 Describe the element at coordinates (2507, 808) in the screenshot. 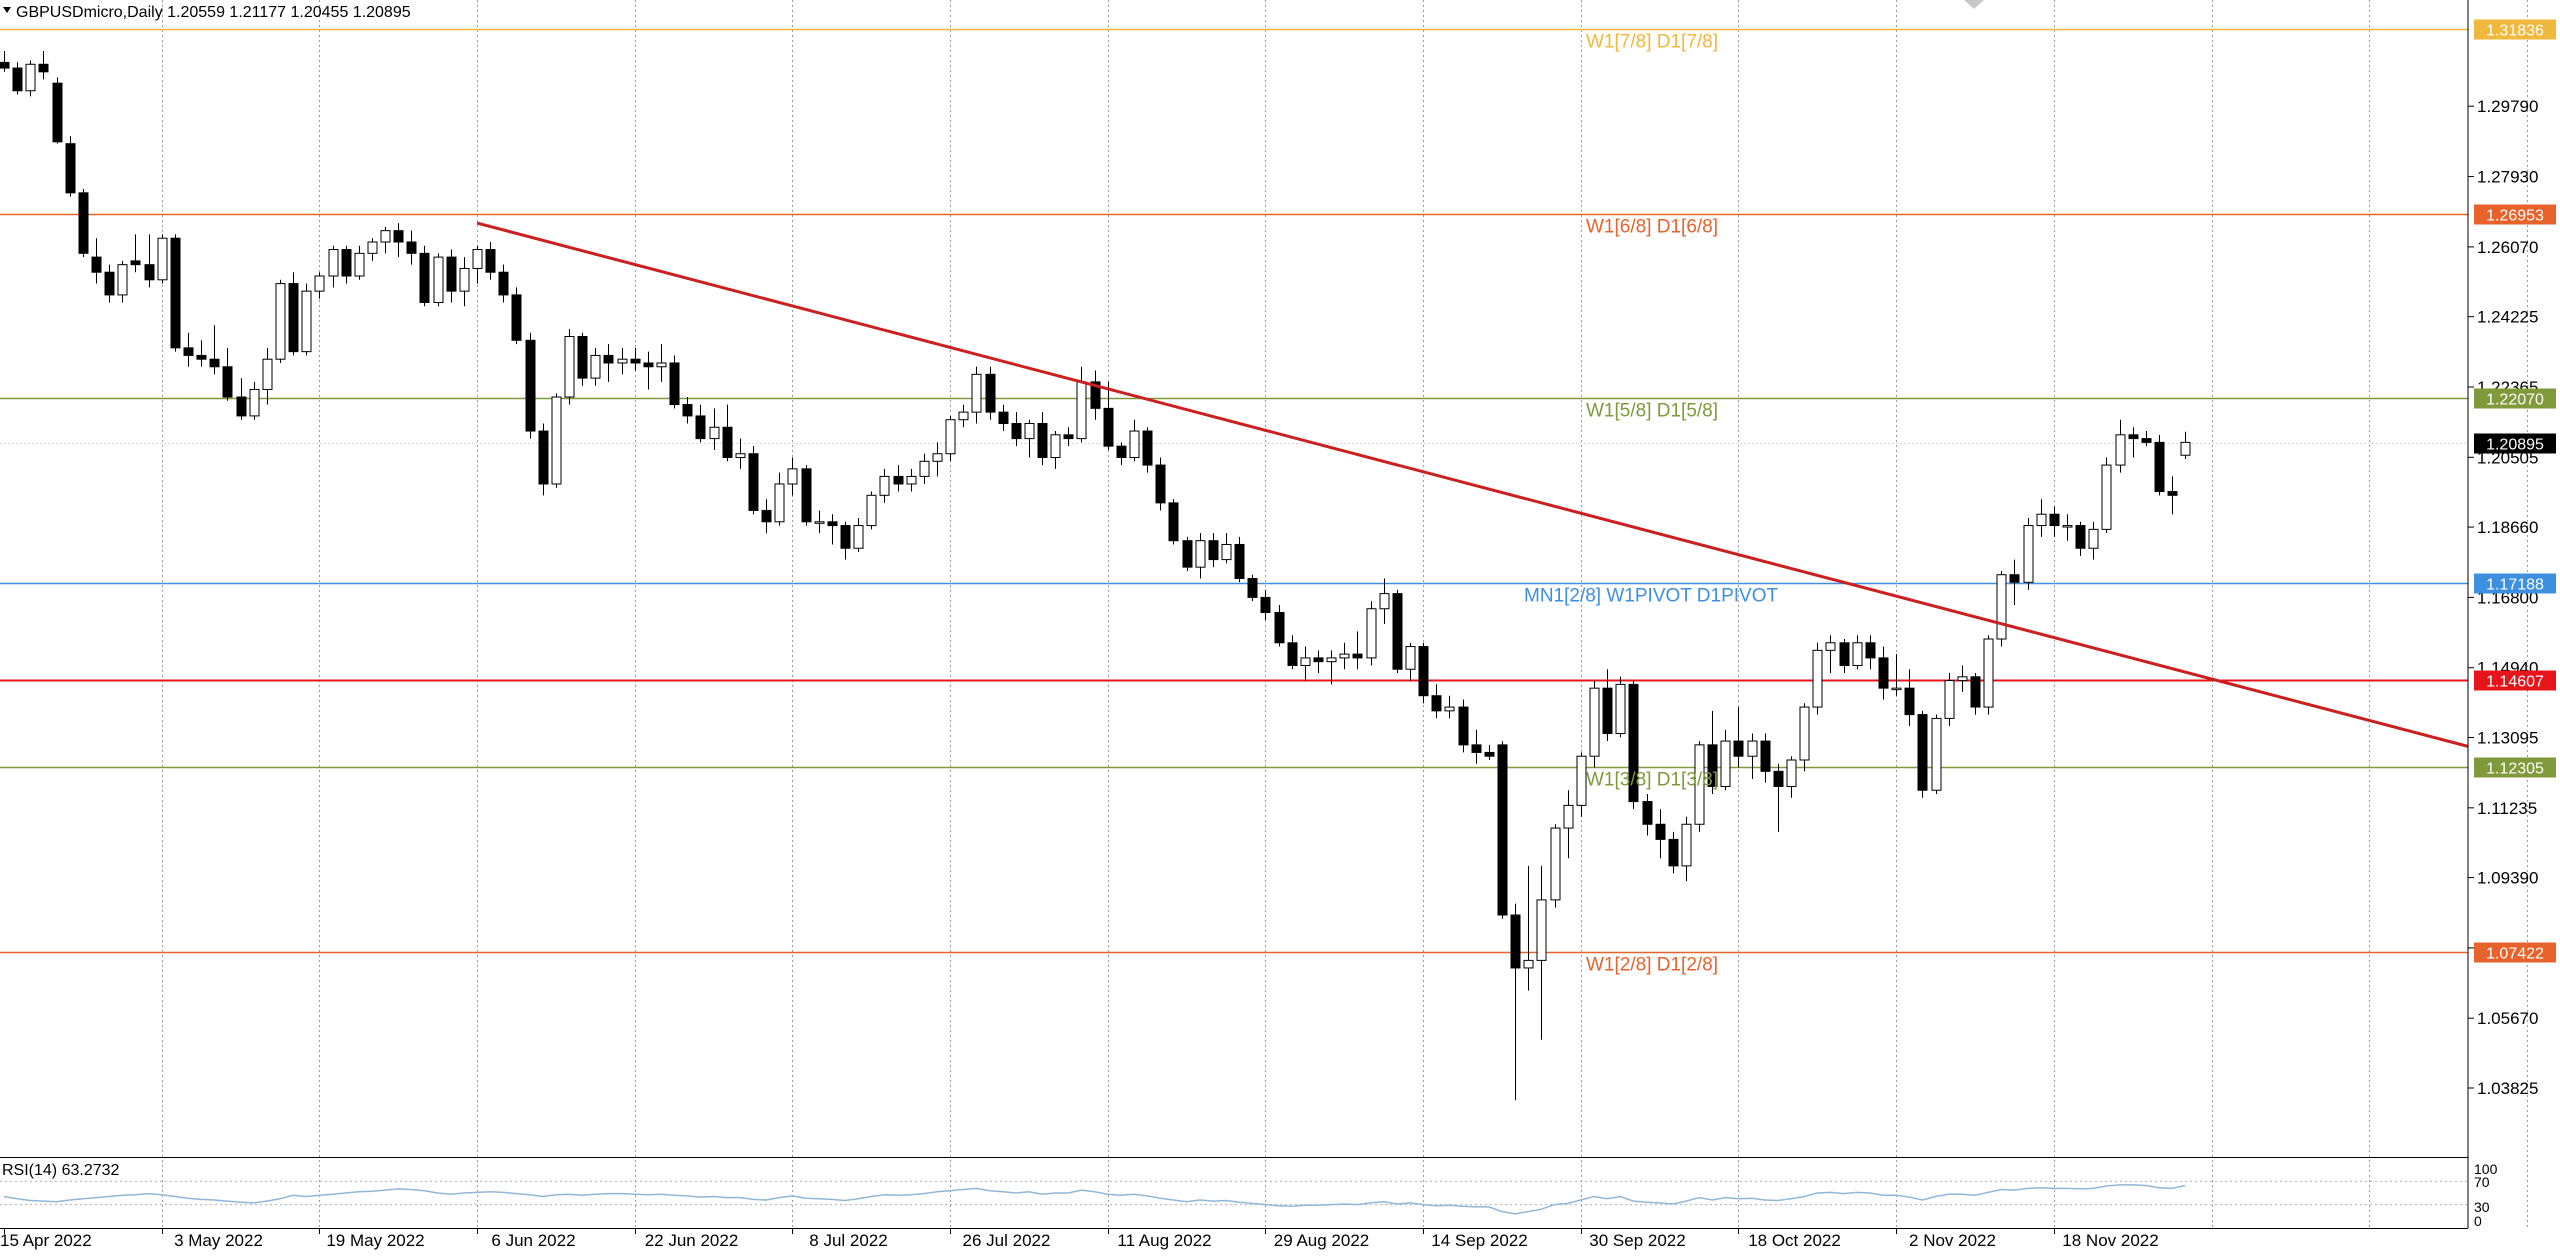

I see `price-tick-label: 1.11235` at that location.